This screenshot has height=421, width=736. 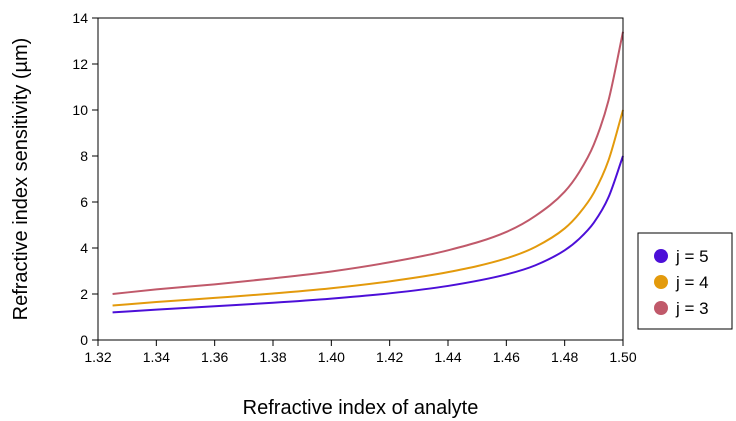 What do you see at coordinates (692, 308) in the screenshot?
I see `legend-label-2: j = 3` at bounding box center [692, 308].